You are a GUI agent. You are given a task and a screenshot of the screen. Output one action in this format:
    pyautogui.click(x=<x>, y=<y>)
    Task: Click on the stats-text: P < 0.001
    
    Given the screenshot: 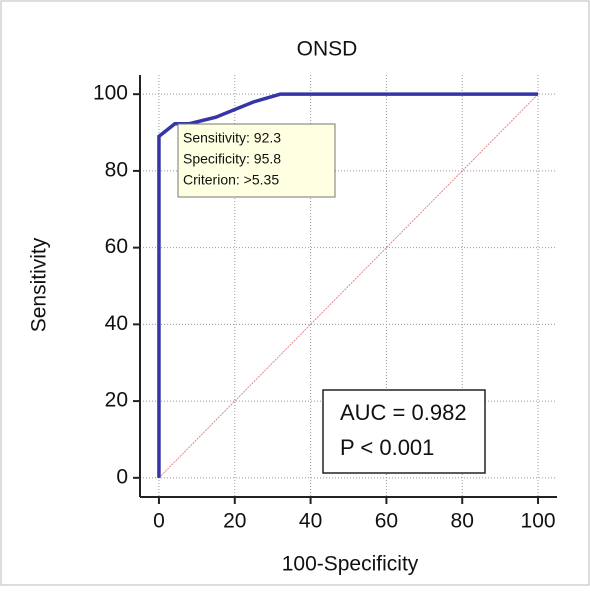 What is the action you would take?
    pyautogui.click(x=387, y=447)
    